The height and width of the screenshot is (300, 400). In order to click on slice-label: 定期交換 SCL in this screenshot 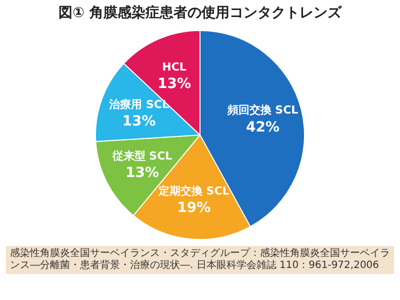, I will do `click(193, 191)`.